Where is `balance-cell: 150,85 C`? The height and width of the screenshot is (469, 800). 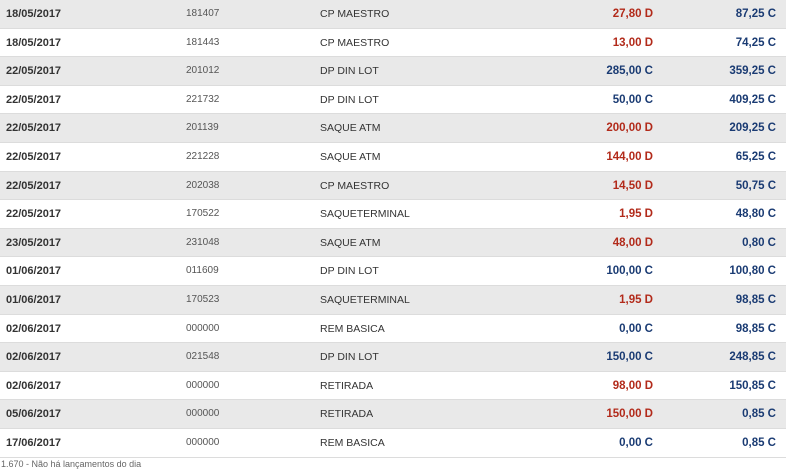
balance-cell: 150,85 C is located at coordinates (752, 385).